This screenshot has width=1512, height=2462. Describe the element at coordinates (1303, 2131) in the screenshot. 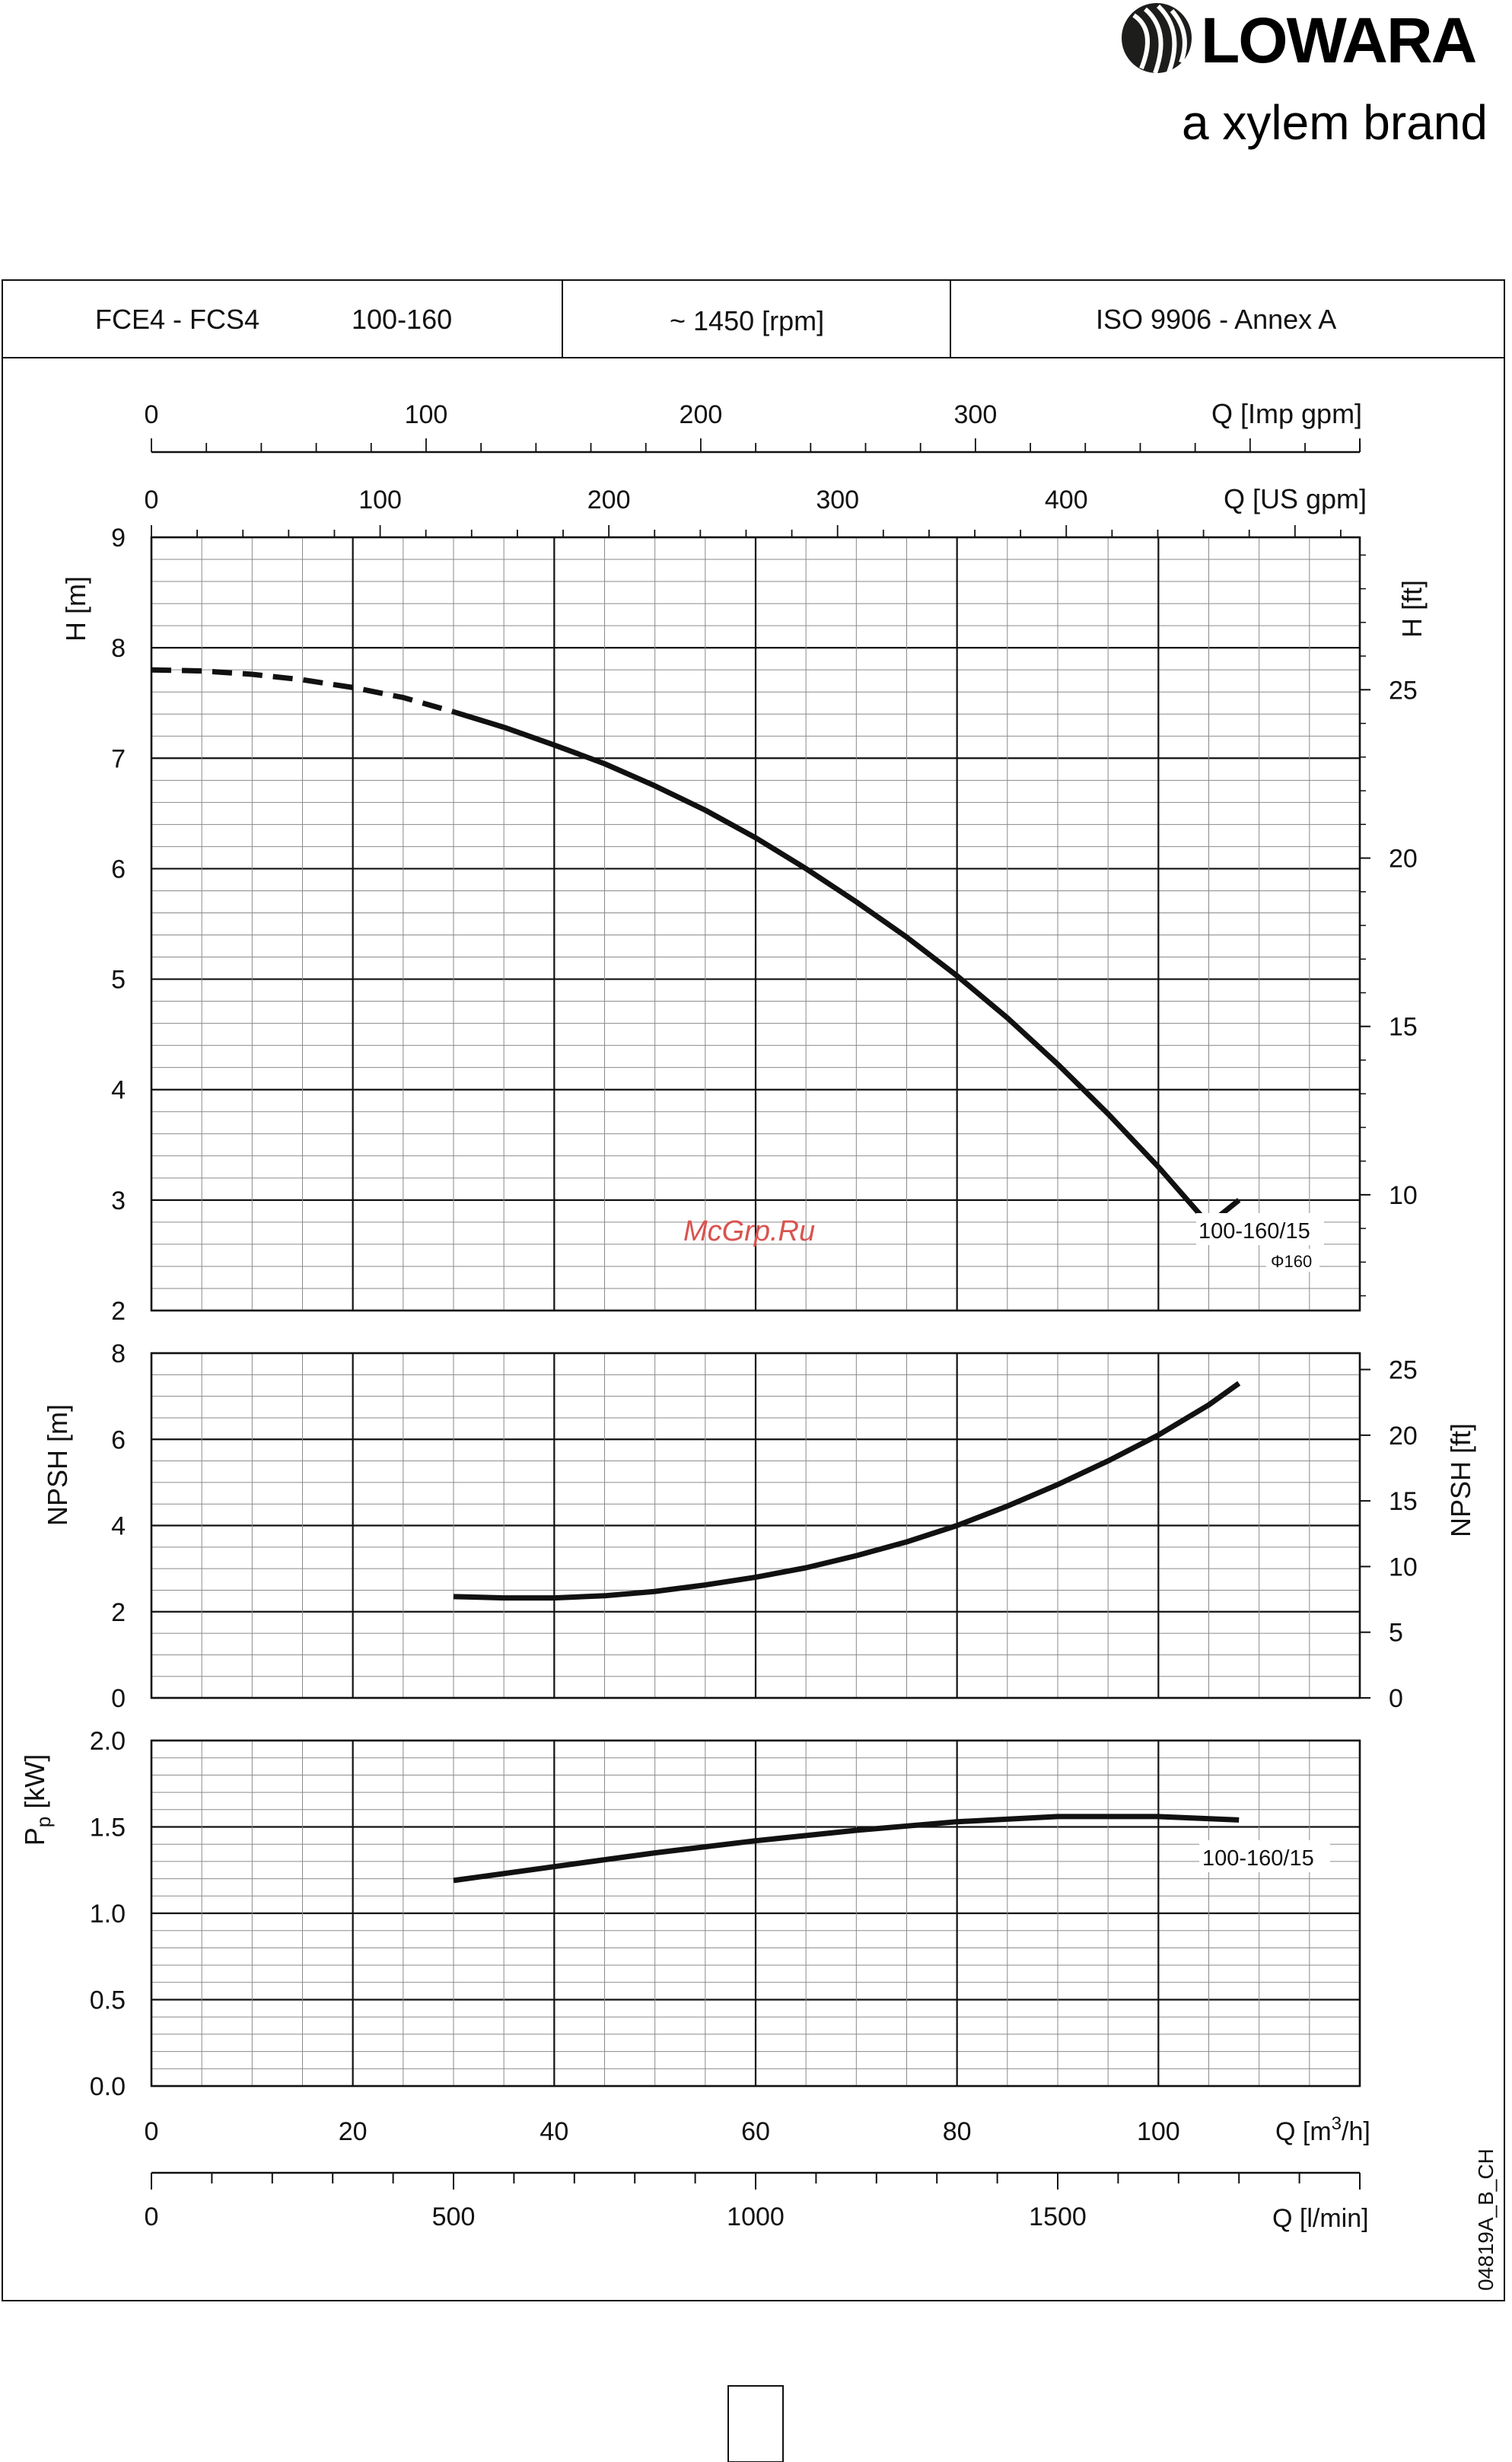

I see `qm3h-label-pre: Q [m` at that location.